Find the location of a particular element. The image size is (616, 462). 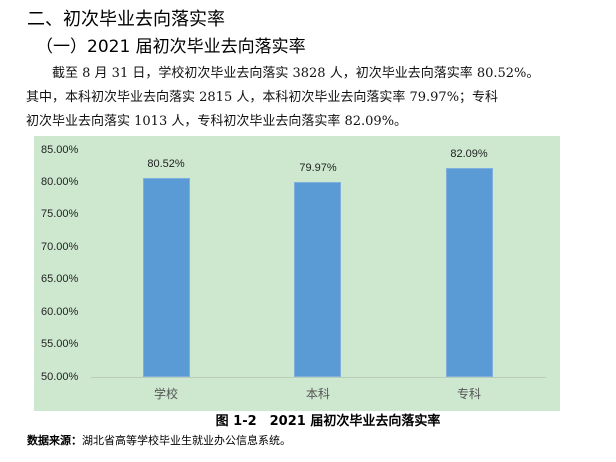

bar-value-label: 79.97% is located at coordinates (318, 168).